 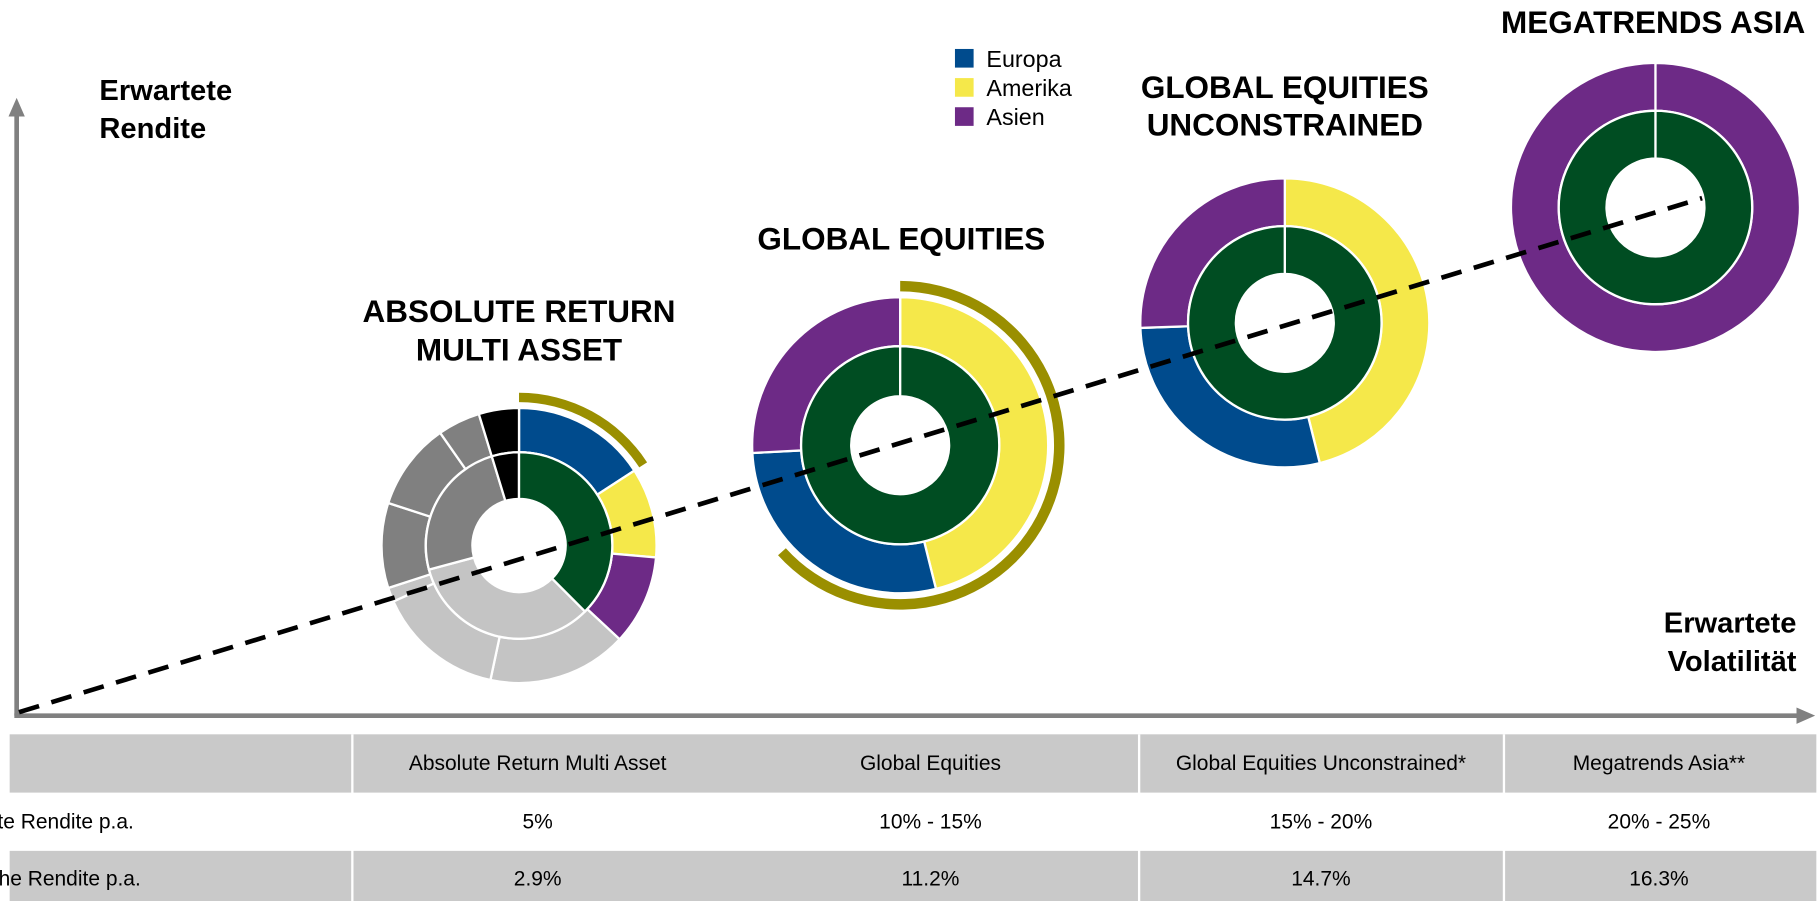 What do you see at coordinates (1659, 763) in the screenshot?
I see `header-cell: Megatrends Asia**` at bounding box center [1659, 763].